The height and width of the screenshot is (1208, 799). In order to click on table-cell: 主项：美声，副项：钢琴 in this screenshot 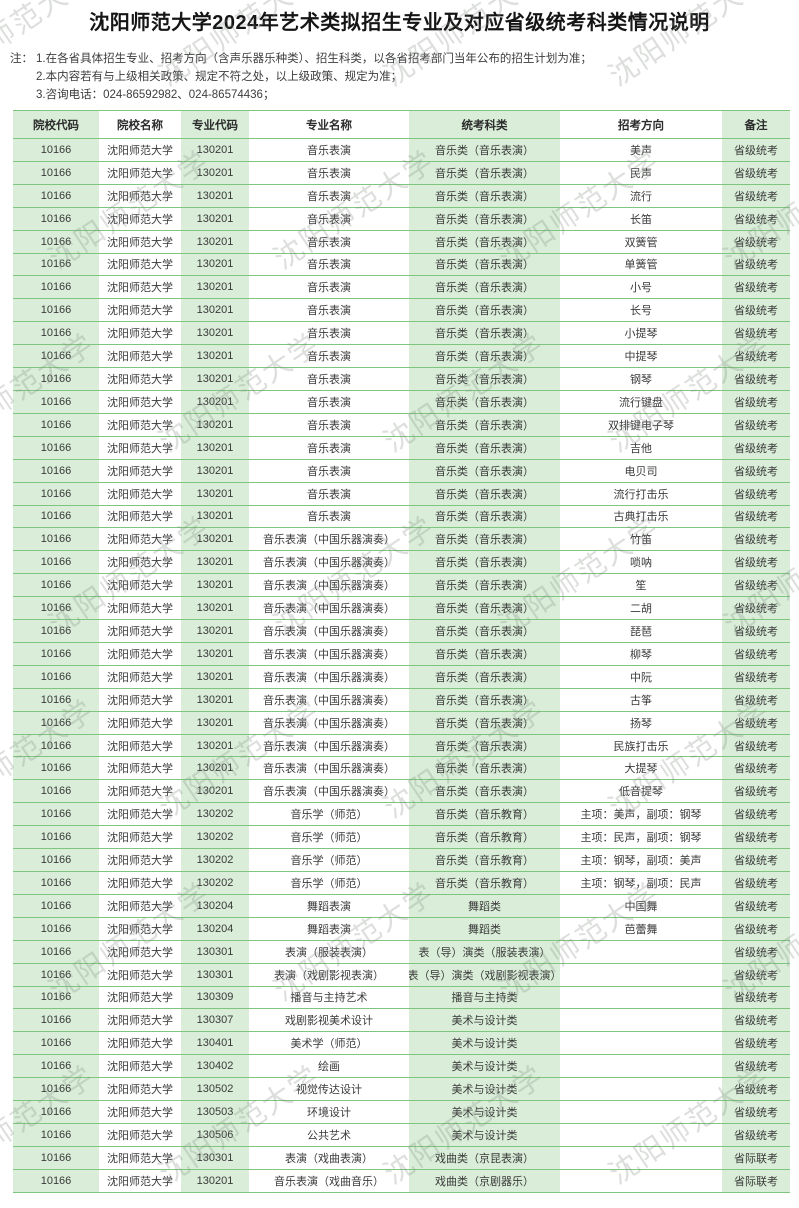, I will do `click(641, 815)`.